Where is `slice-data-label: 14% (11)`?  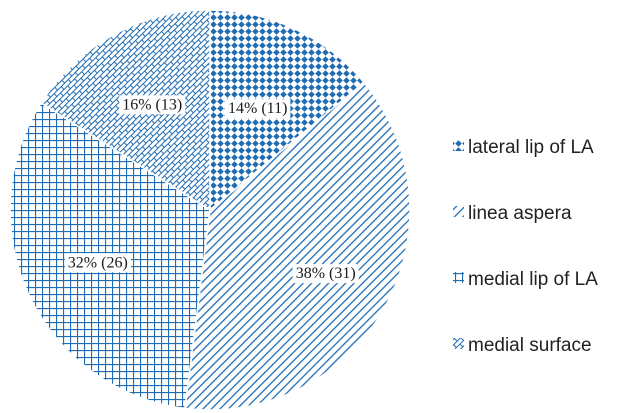
slice-data-label: 14% (11) is located at coordinates (257, 108).